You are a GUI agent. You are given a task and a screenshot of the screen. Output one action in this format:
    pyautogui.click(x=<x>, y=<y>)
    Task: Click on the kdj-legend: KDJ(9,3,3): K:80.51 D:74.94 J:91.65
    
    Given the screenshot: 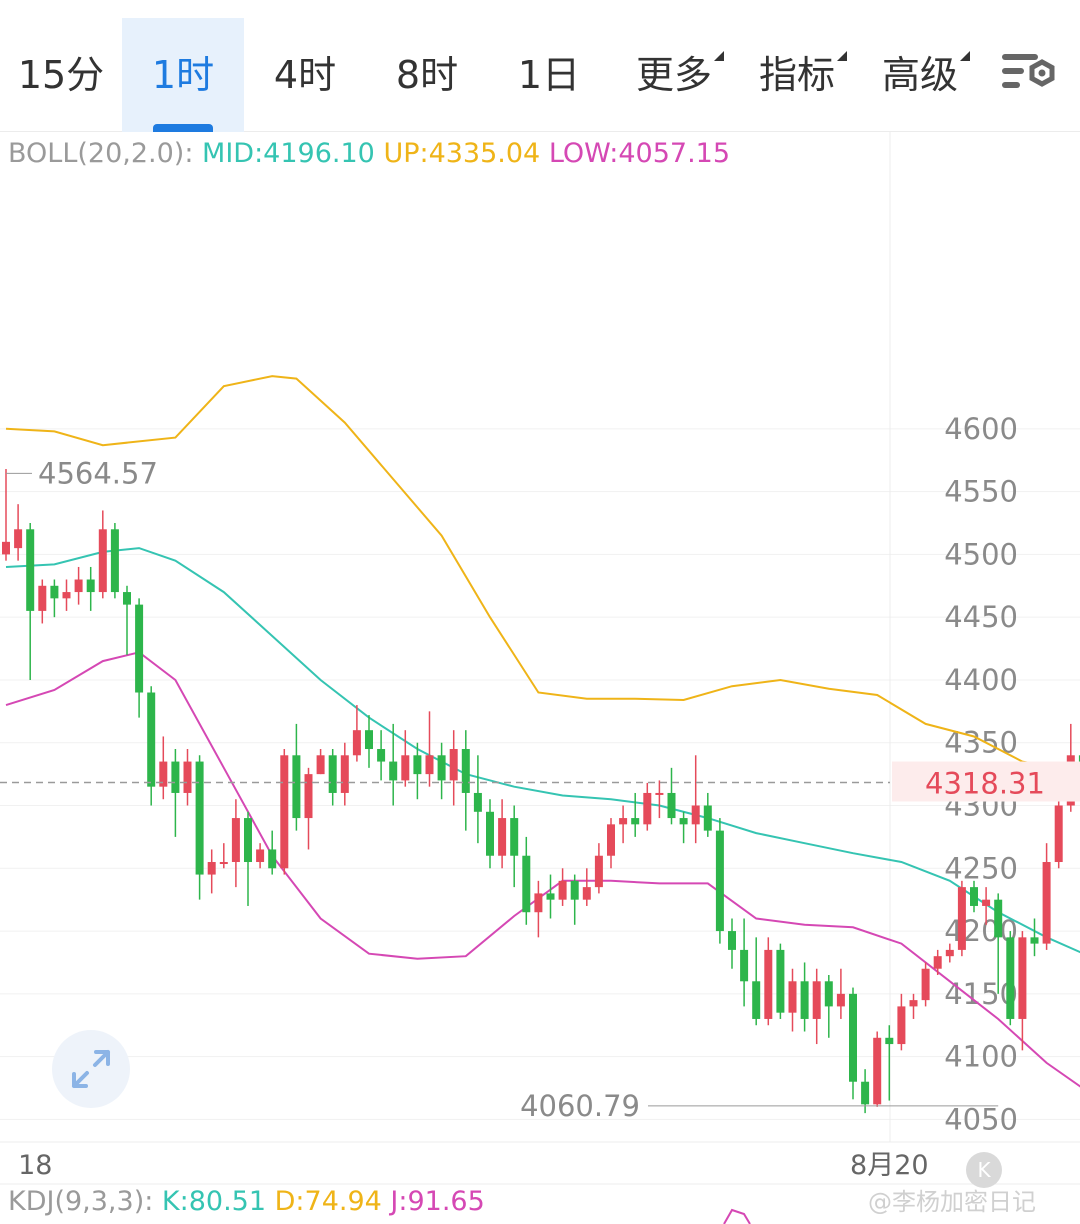 What is the action you would take?
    pyautogui.click(x=246, y=1201)
    